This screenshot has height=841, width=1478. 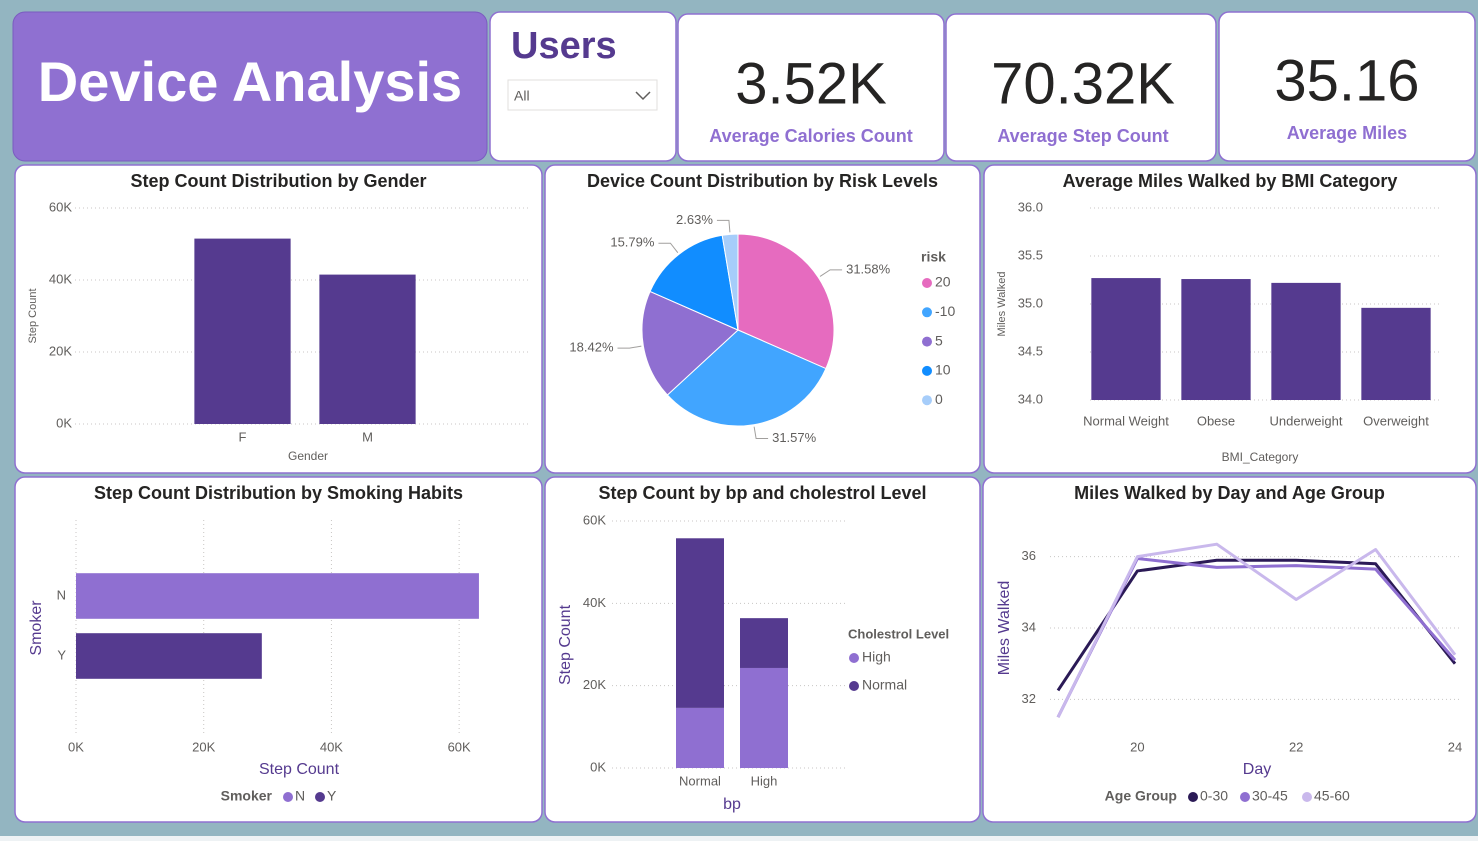 I want to click on x-tick-label: High, so click(x=764, y=780).